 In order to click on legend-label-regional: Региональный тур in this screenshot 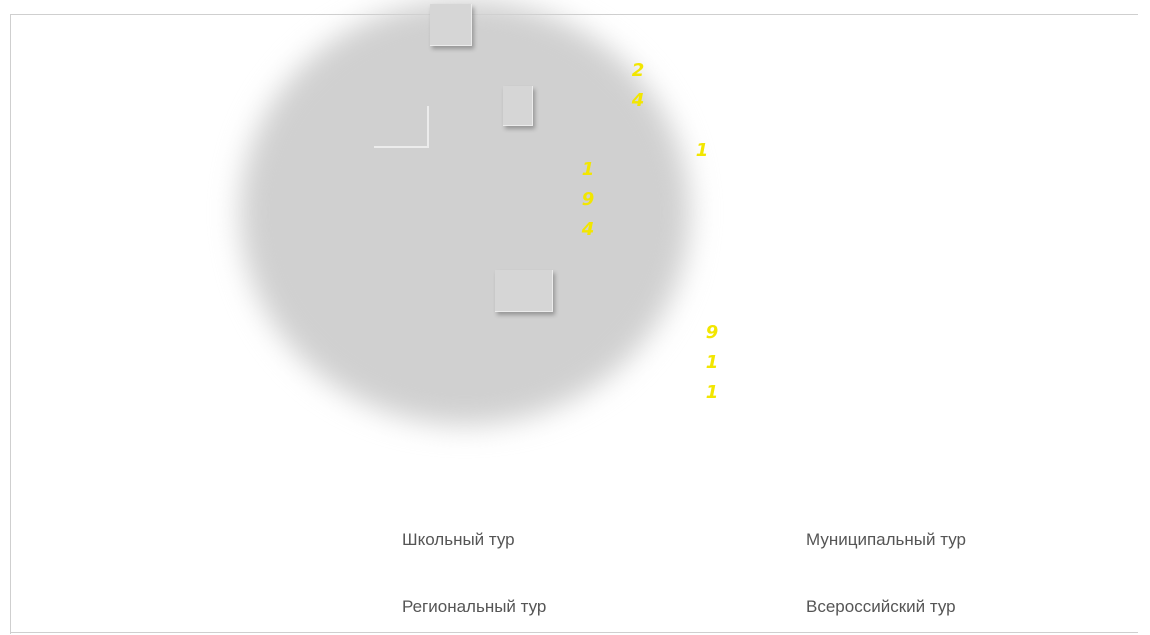, I will do `click(474, 606)`.